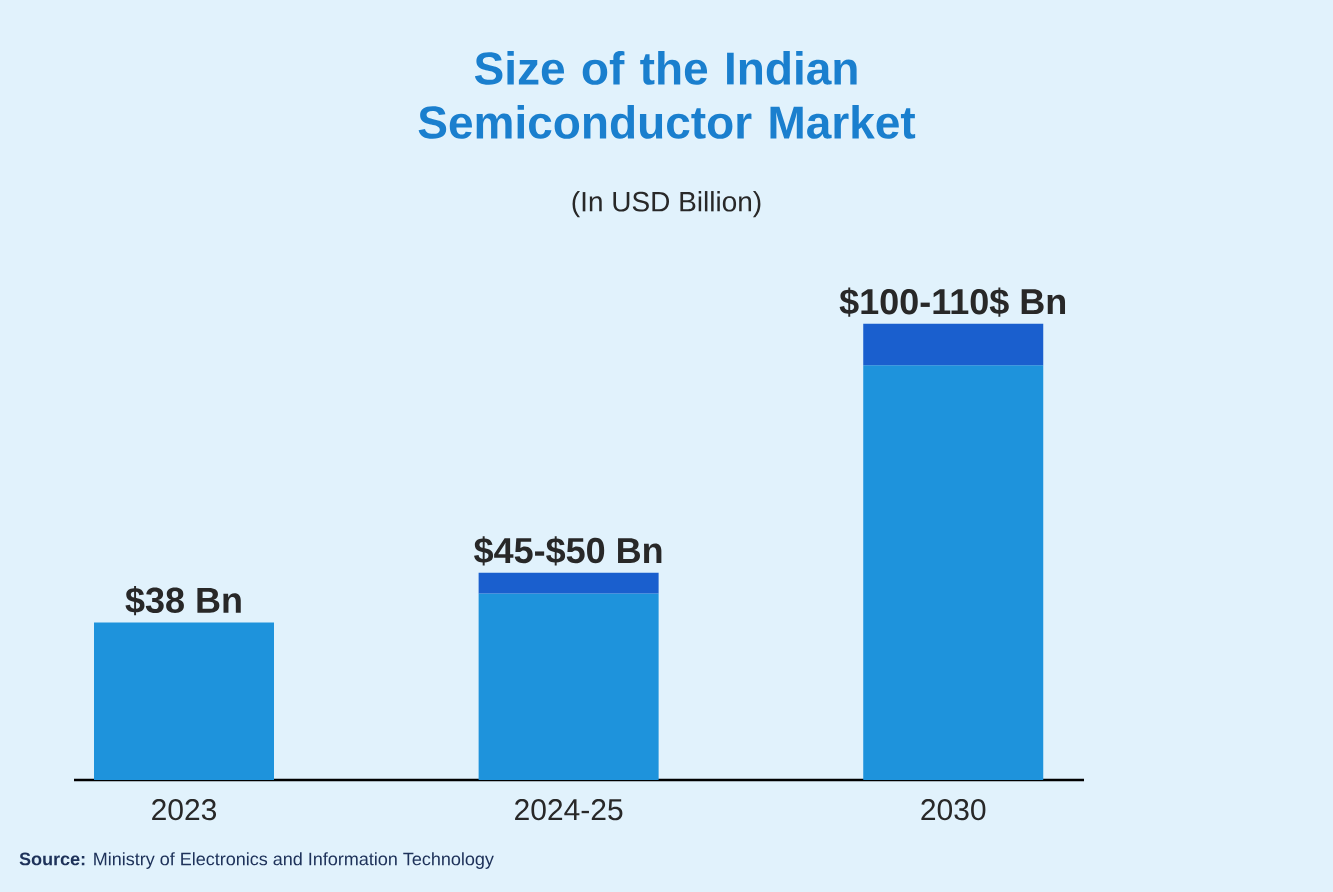 This screenshot has height=892, width=1333. What do you see at coordinates (184, 810) in the screenshot?
I see `x-tick-label: 2023` at bounding box center [184, 810].